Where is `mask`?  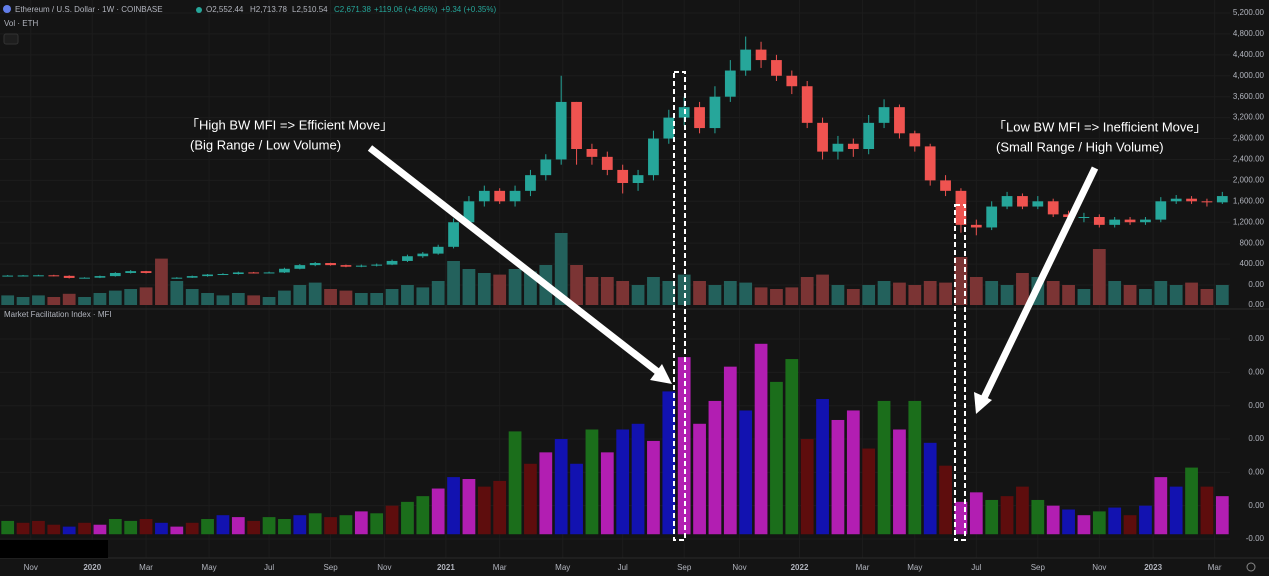 mask is located at coordinates (54, 549).